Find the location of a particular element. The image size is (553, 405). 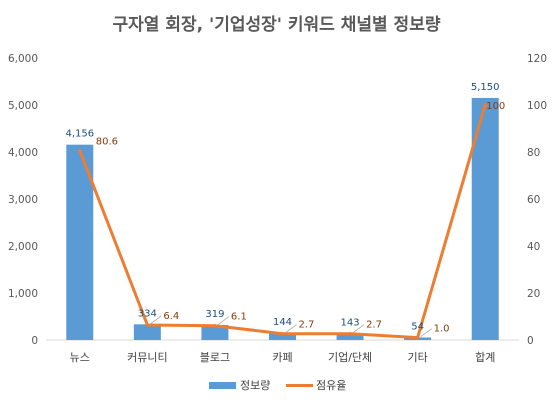

x-tick-label: 기타 is located at coordinates (418, 357).